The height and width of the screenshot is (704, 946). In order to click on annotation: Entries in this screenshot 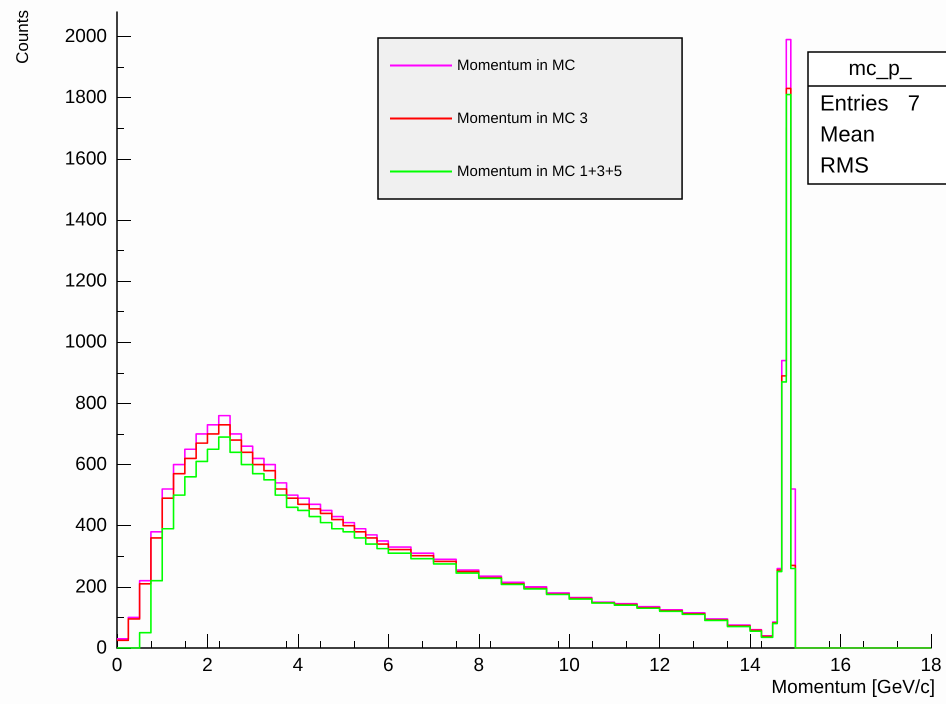, I will do `click(854, 103)`.